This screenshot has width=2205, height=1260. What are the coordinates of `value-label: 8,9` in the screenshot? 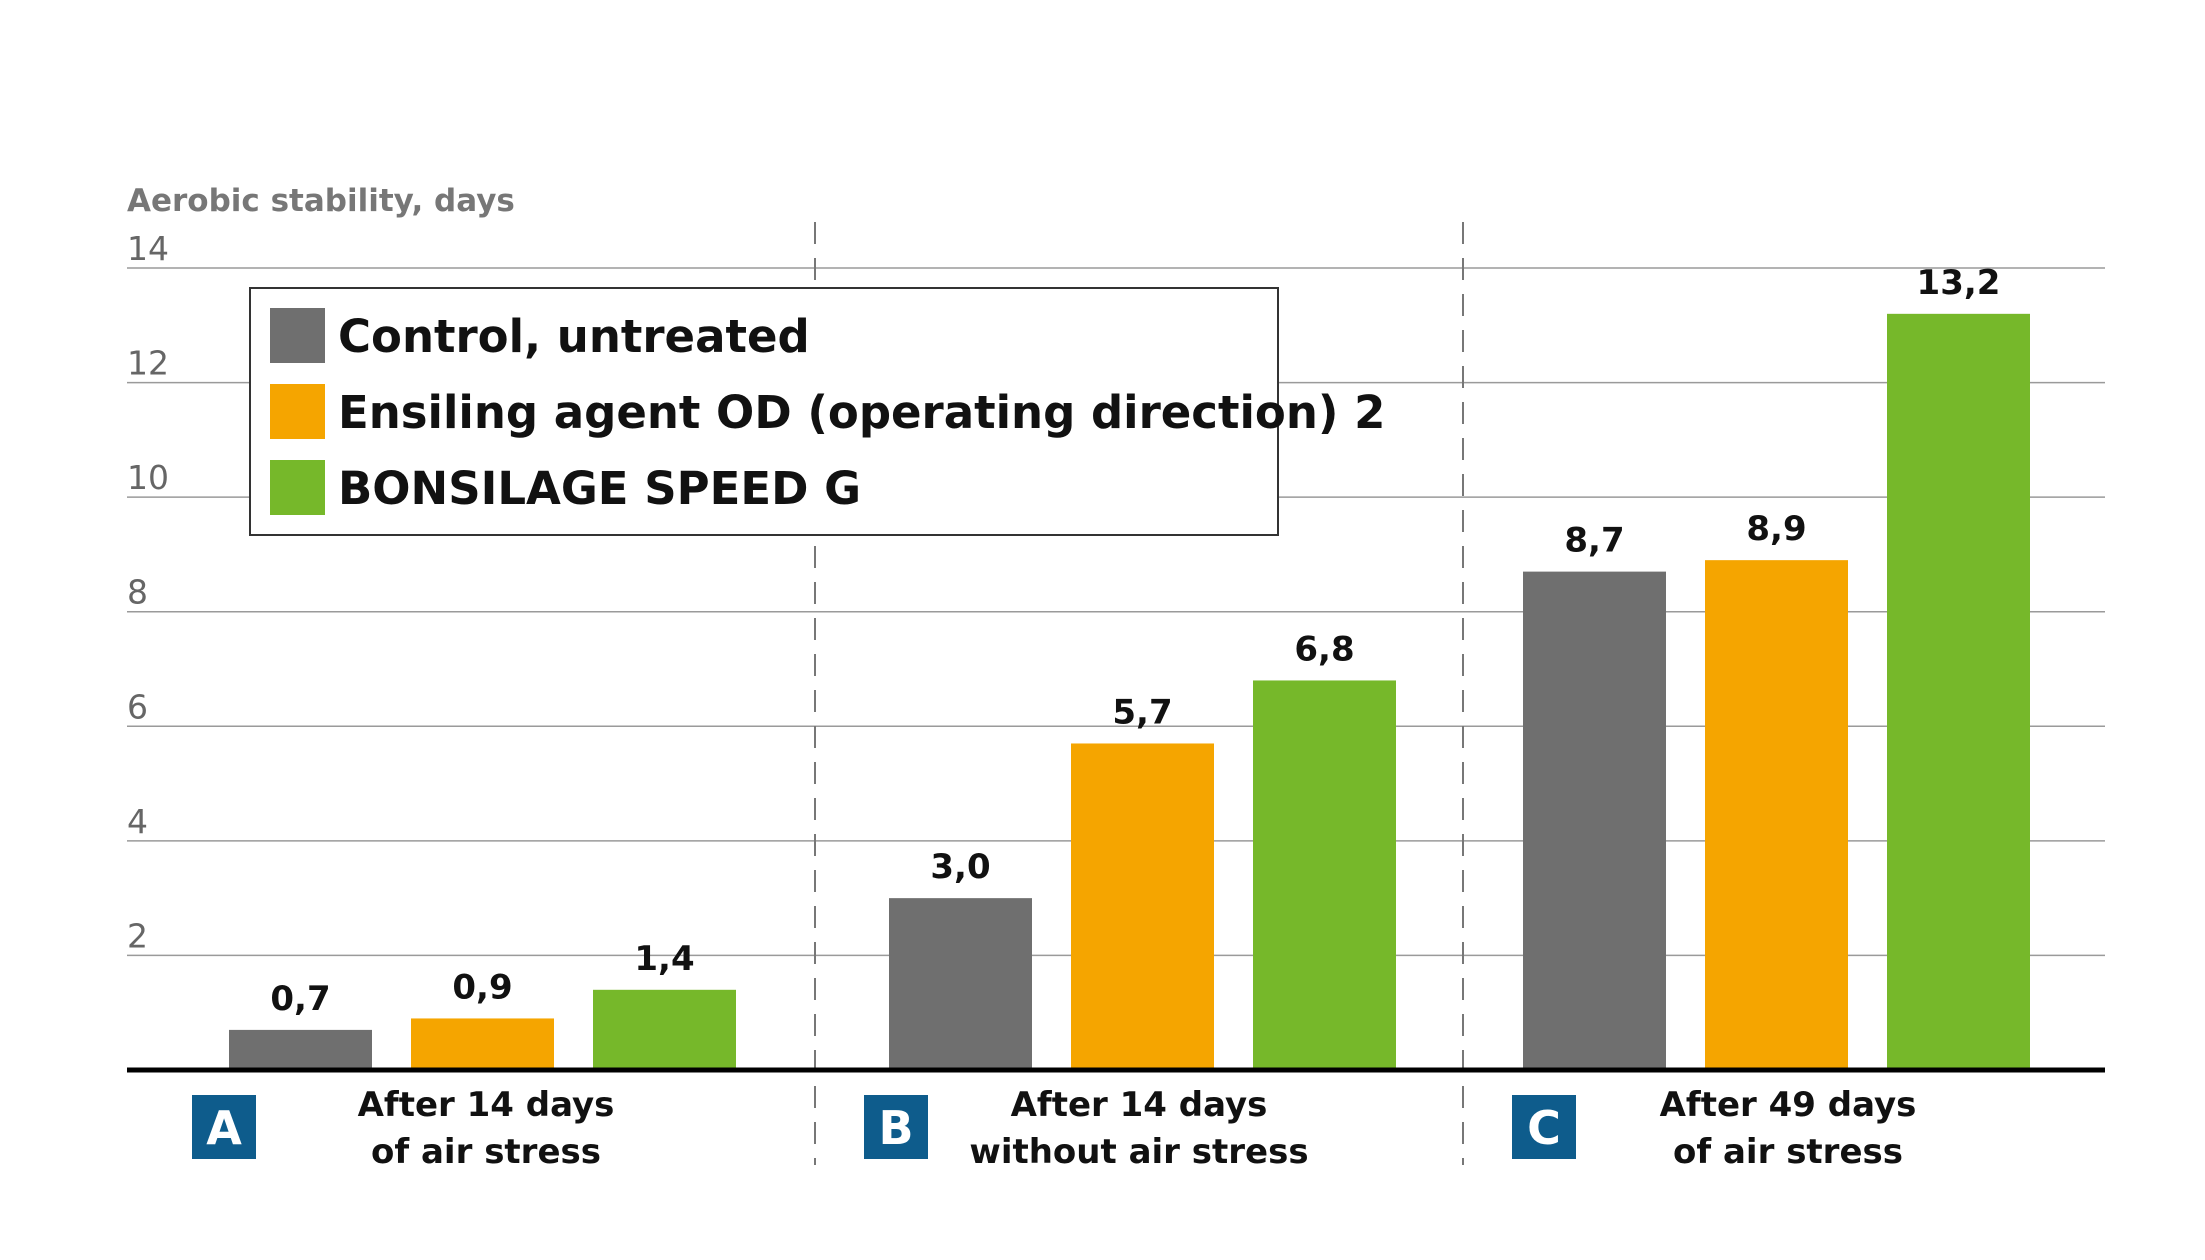 It's located at (1776, 529).